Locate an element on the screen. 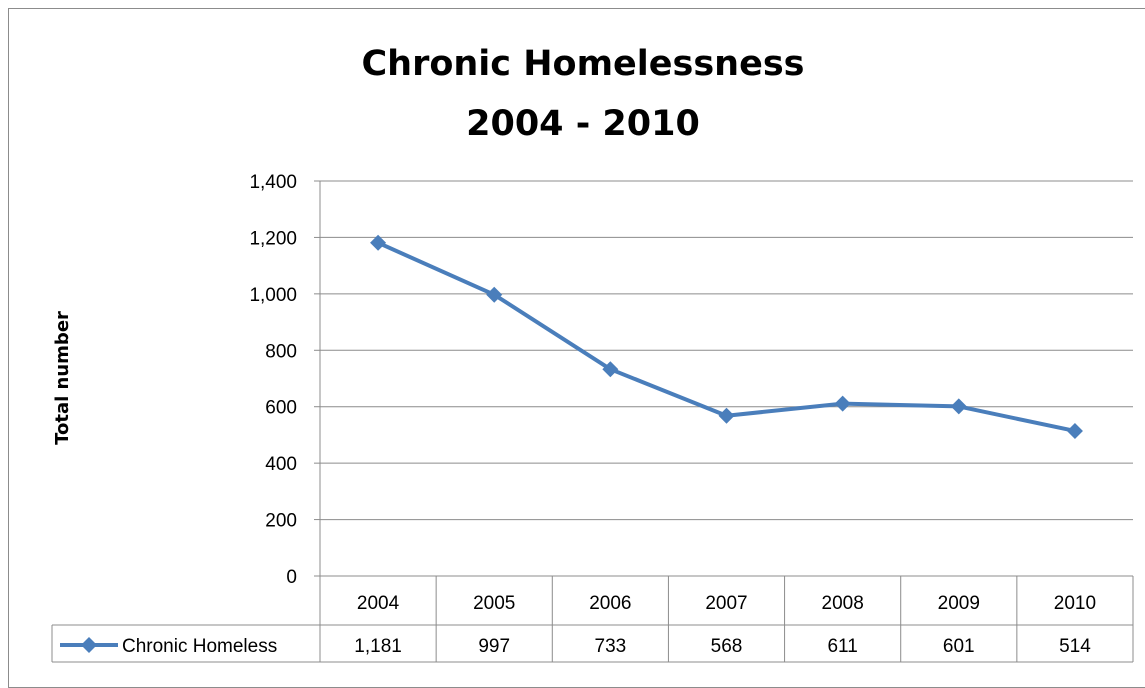  x-tick-label: 2007 is located at coordinates (726, 603).